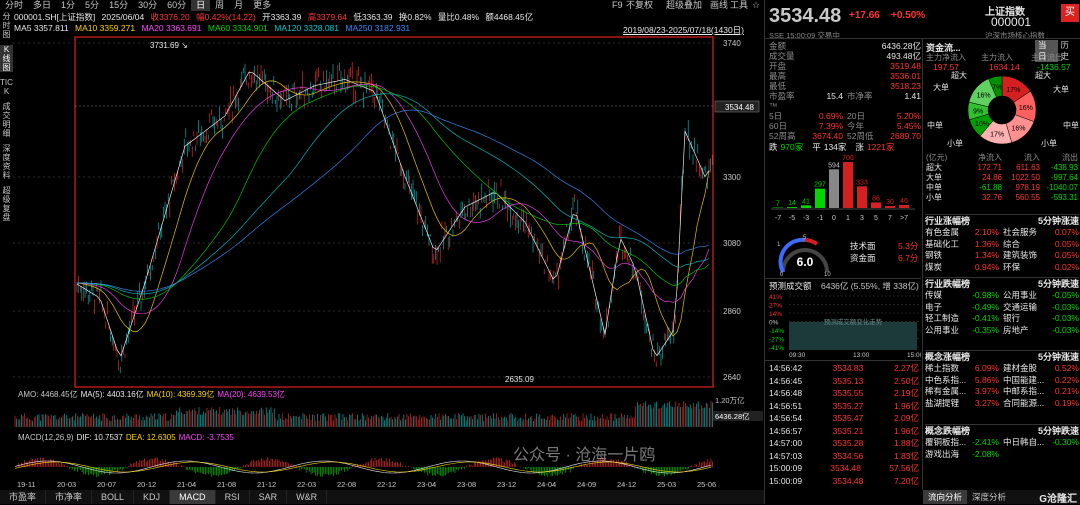 The height and width of the screenshot is (505, 1080). Describe the element at coordinates (66, 484) in the screenshot. I see `x-tick-label: 20-03` at that location.